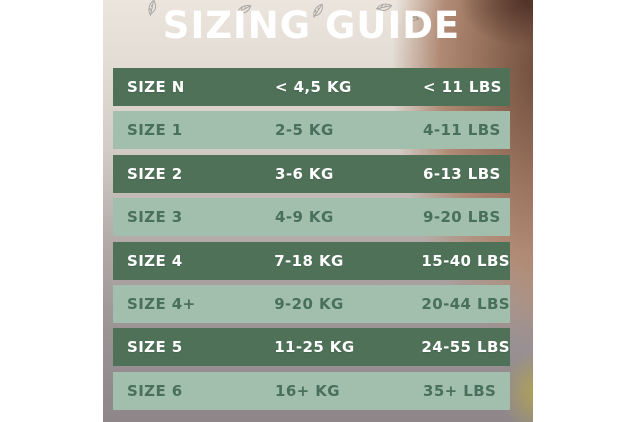 This screenshot has width=633, height=422. Describe the element at coordinates (155, 347) in the screenshot. I see `size-cell: SIZE 5` at that location.